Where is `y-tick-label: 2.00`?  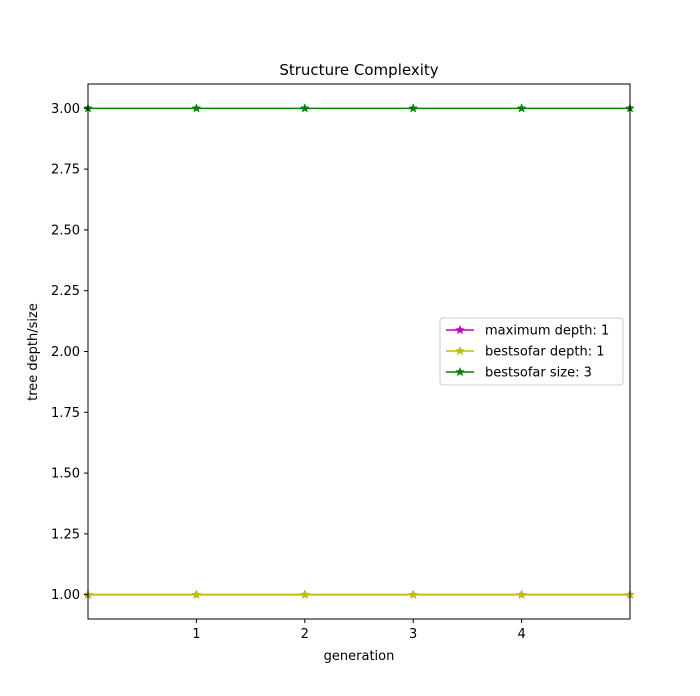 y-tick-label: 2.00 is located at coordinates (65, 352).